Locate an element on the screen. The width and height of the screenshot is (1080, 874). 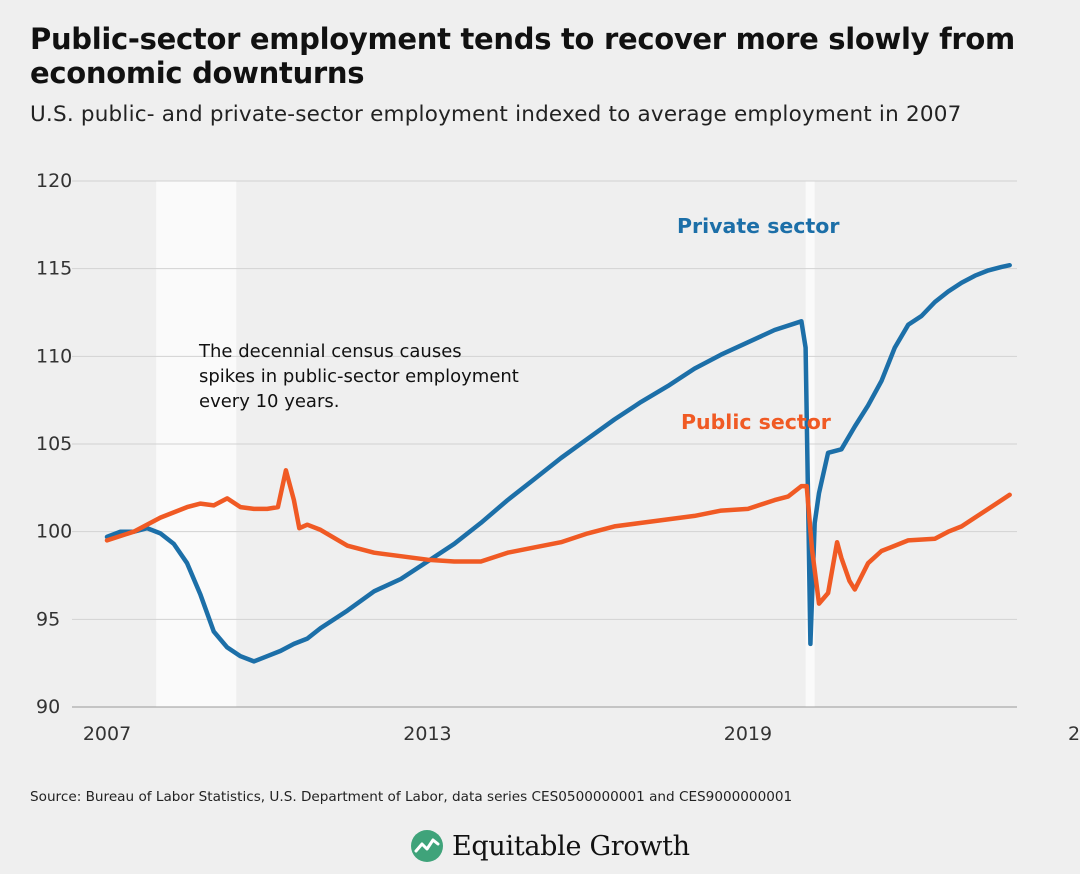
y-tick-label-90: 90 is located at coordinates (48, 707).